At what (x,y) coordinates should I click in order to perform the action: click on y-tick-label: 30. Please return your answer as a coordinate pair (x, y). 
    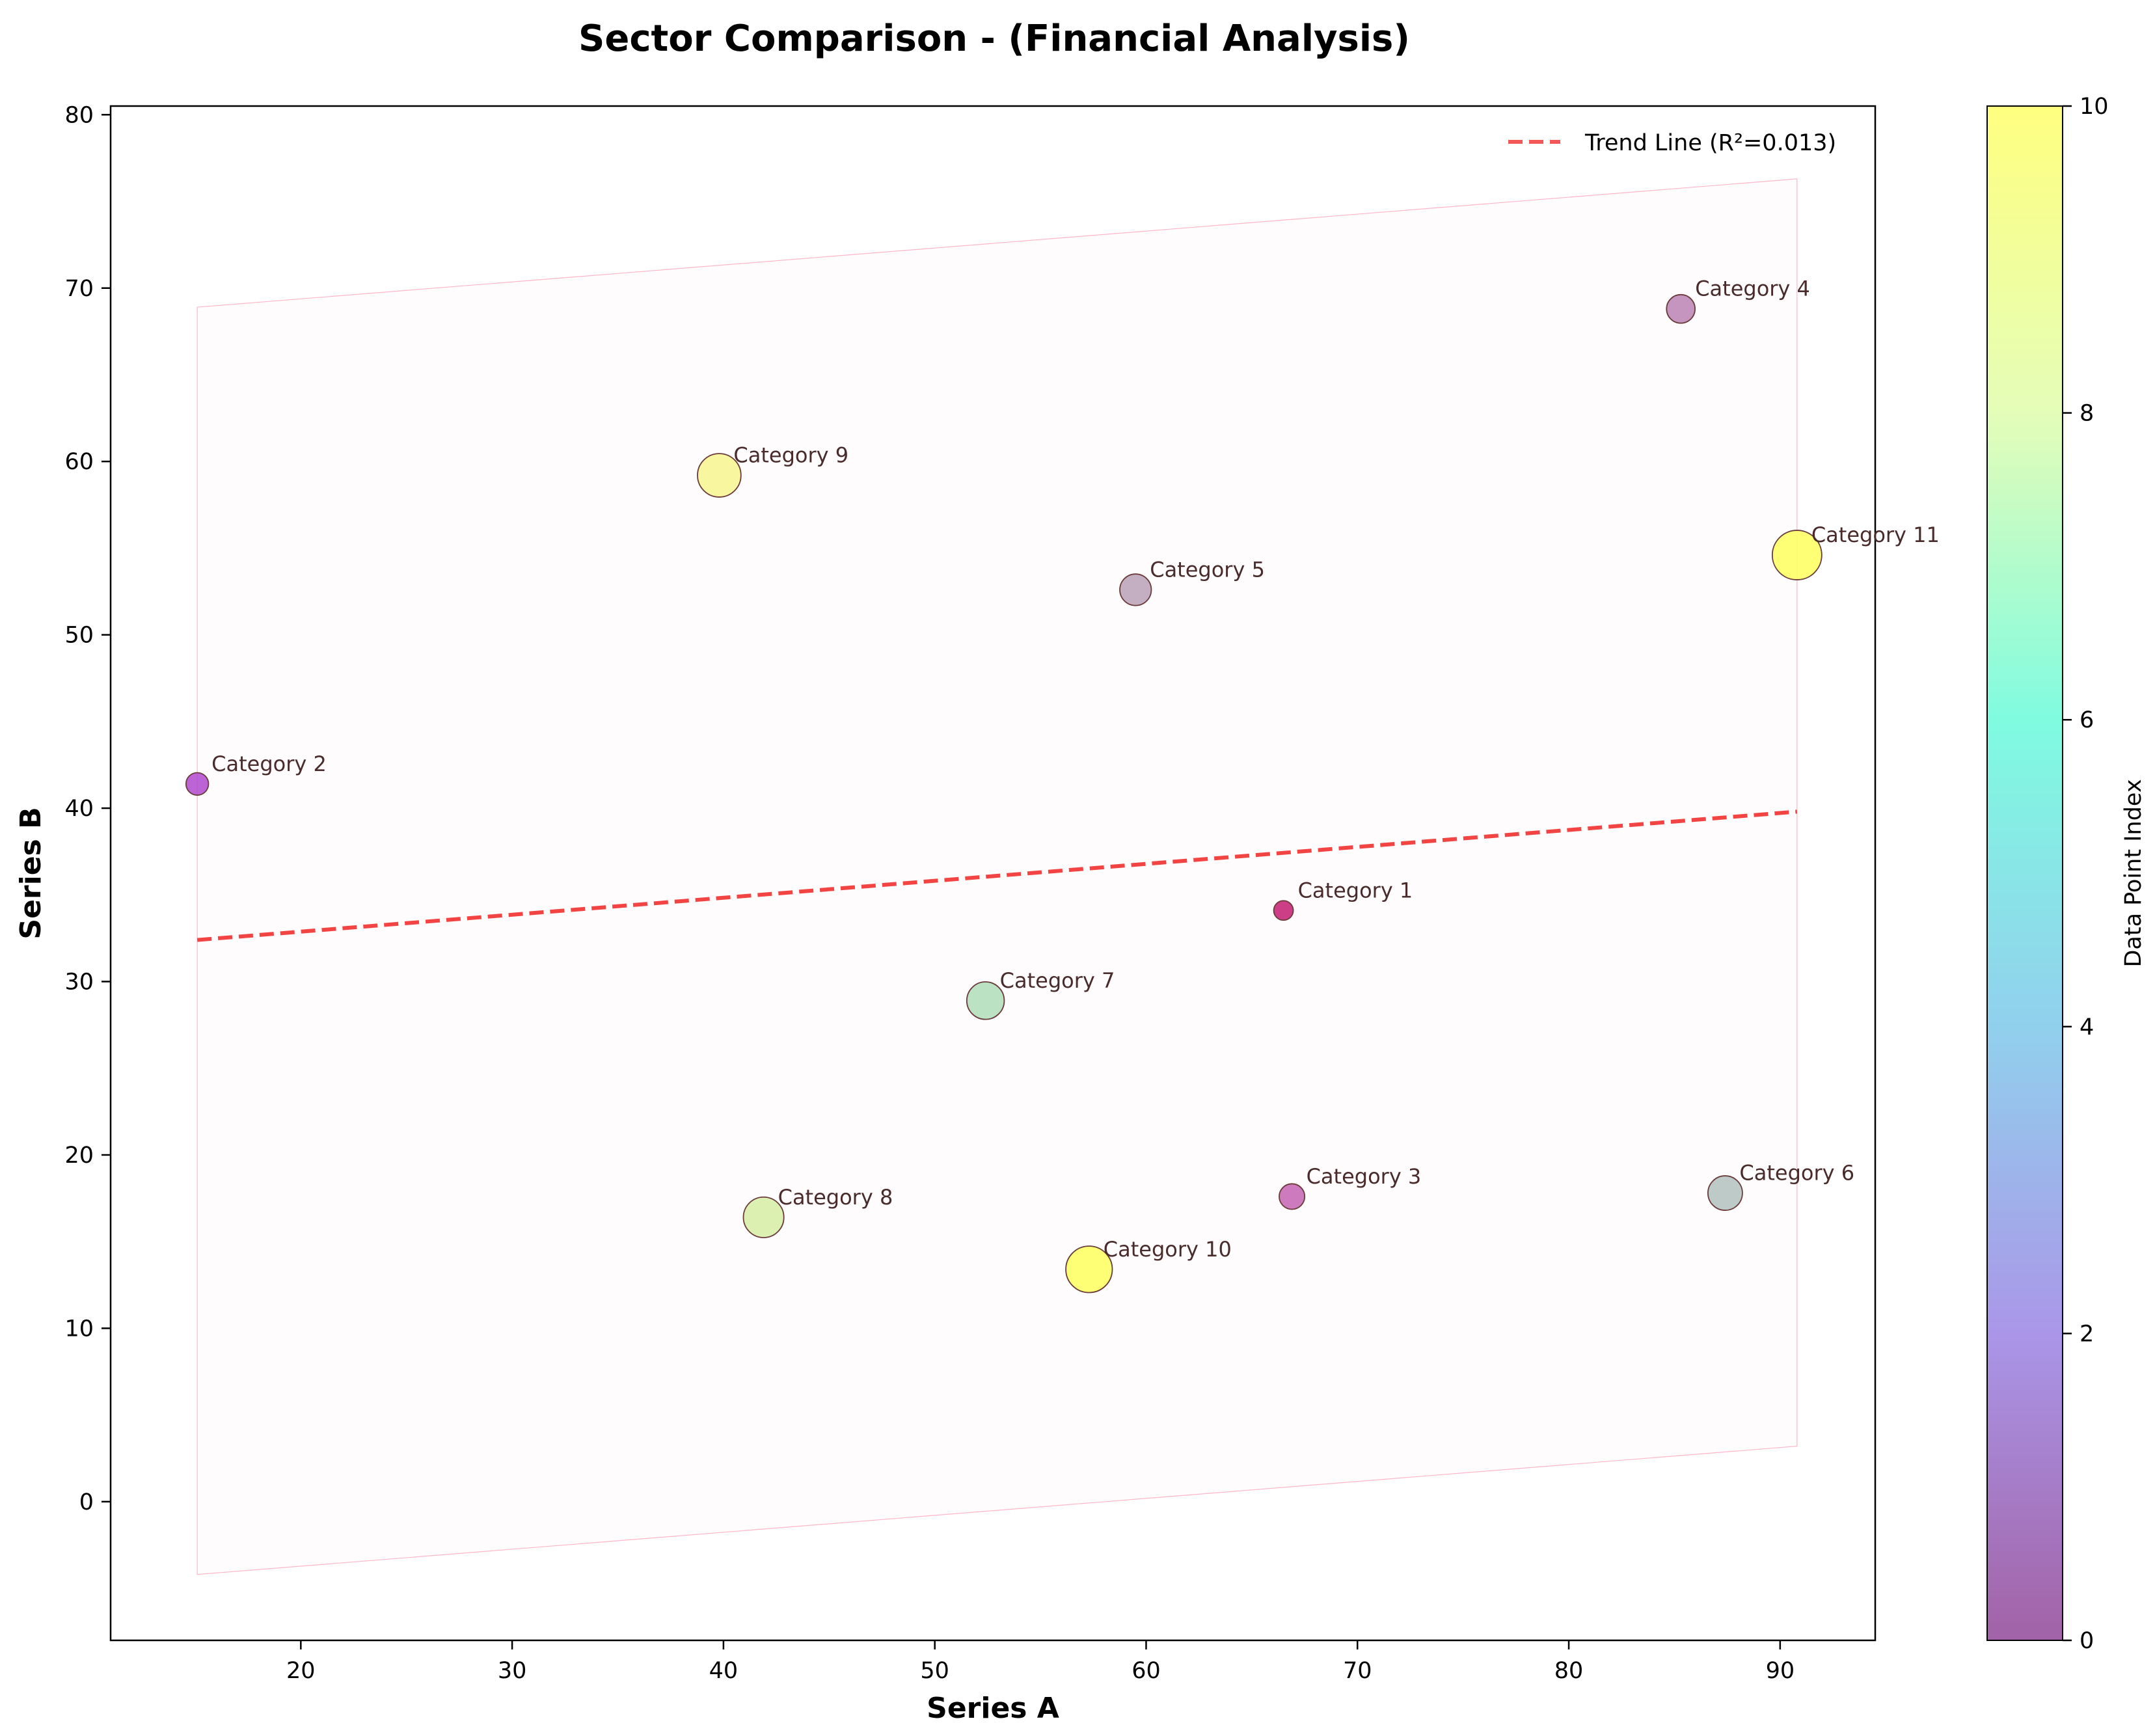
    Looking at the image, I should click on (79, 983).